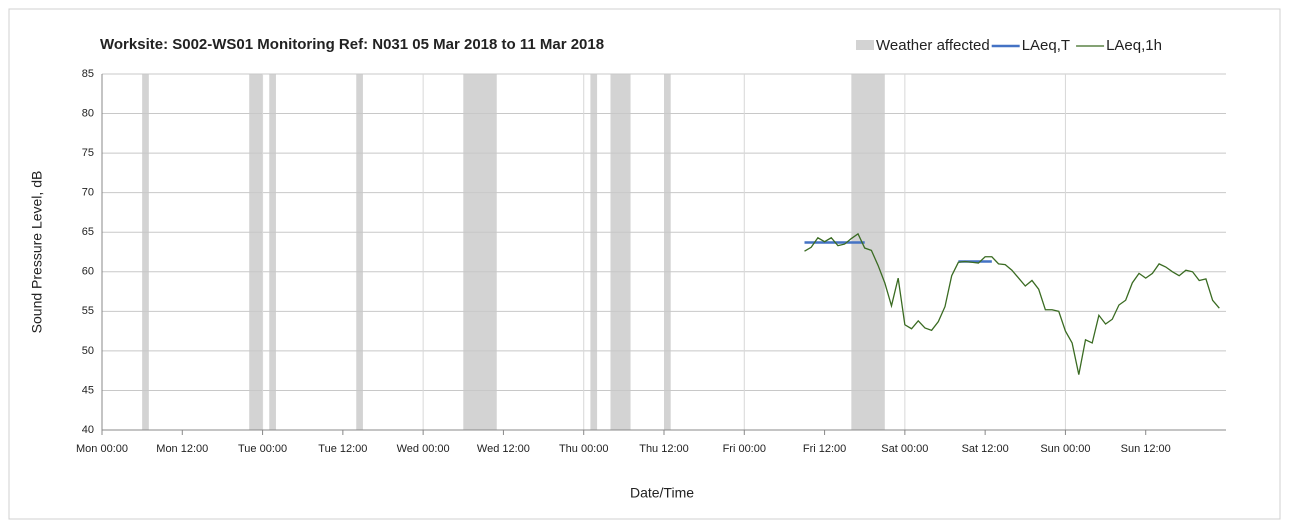  What do you see at coordinates (904, 449) in the screenshot?
I see `x-tick-label: Sat 00:00` at bounding box center [904, 449].